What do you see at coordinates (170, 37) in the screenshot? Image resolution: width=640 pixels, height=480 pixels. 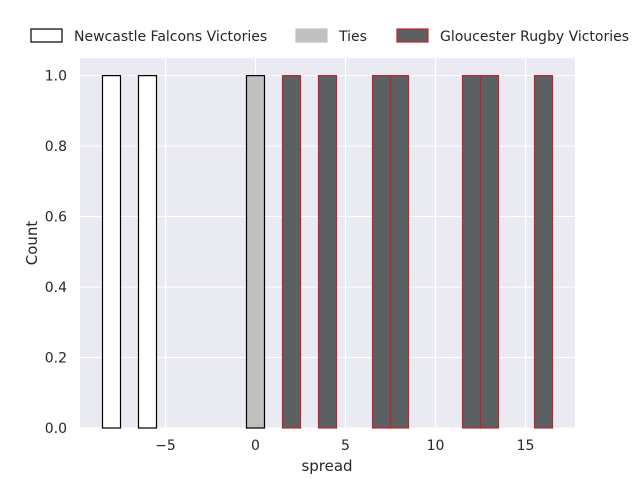 I see `legend-label-newcastle: Newcastle Falcons Victories` at bounding box center [170, 37].